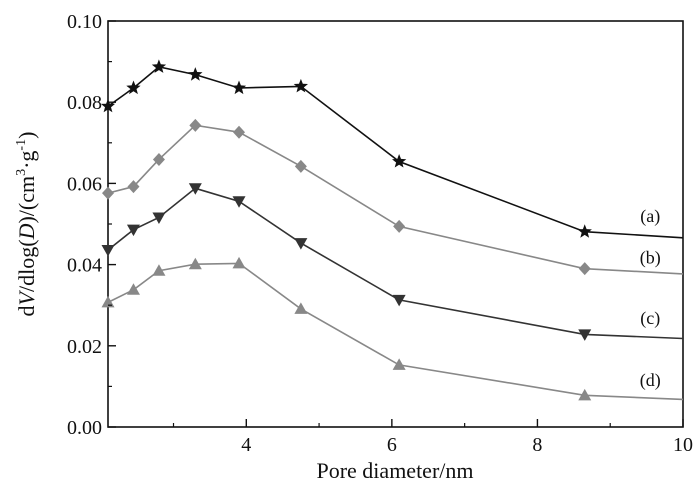 This screenshot has height=492, width=700. Describe the element at coordinates (26, 160) in the screenshot. I see `y-axis-title-mid-3: ·g` at that location.